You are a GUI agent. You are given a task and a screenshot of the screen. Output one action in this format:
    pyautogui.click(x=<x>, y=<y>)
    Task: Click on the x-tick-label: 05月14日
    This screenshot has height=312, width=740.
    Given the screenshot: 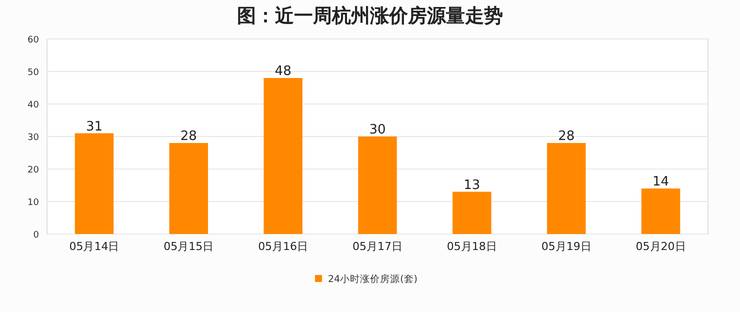 What is the action you would take?
    pyautogui.click(x=94, y=246)
    